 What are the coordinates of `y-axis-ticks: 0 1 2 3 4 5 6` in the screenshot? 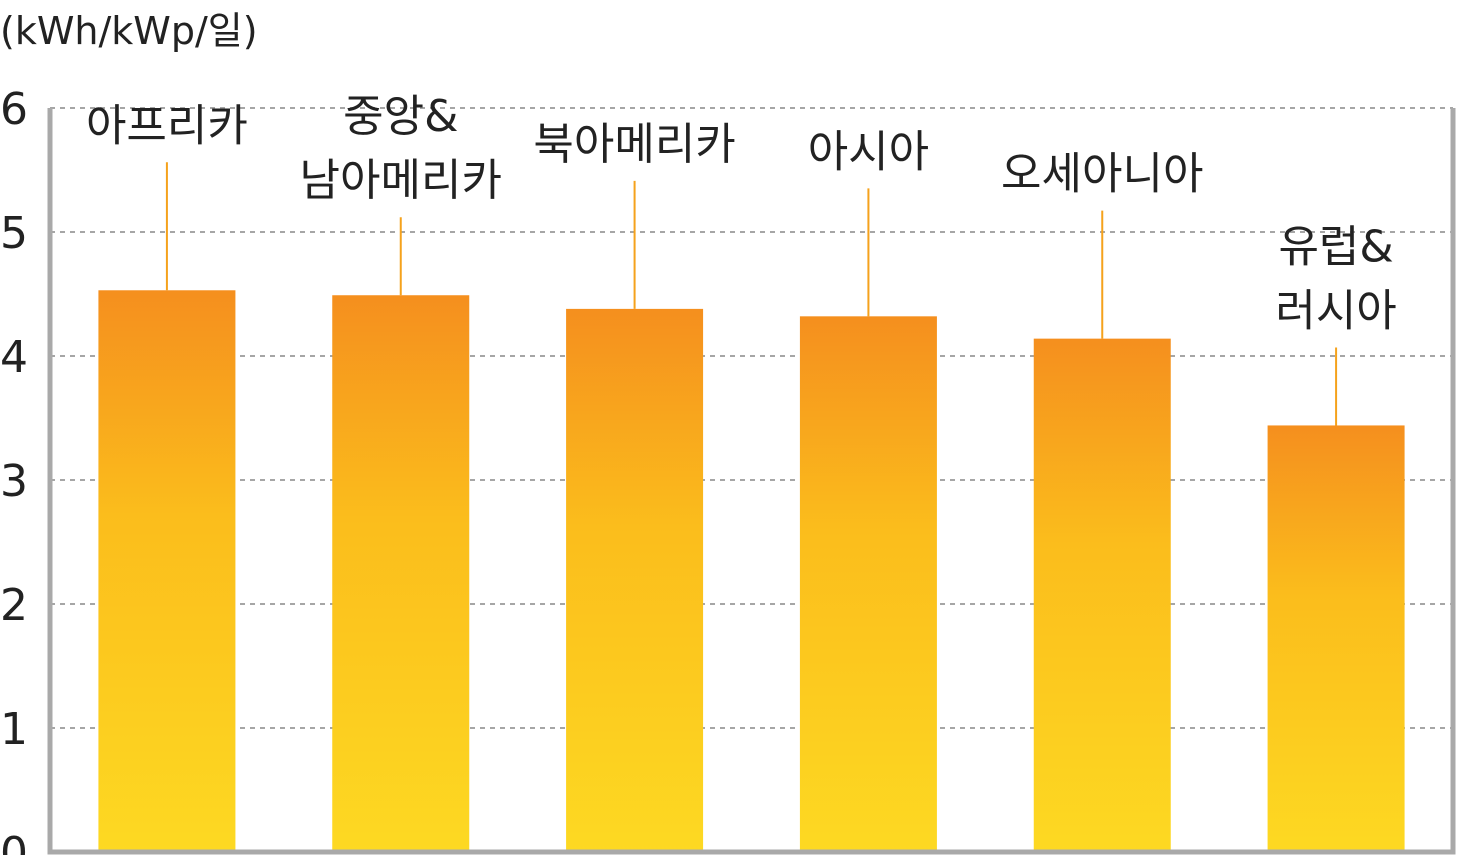 It's located at (14, 469).